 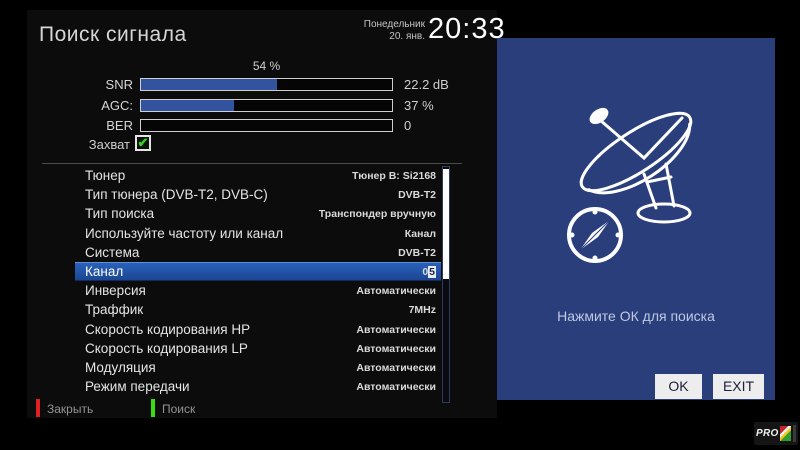 I want to click on signal-meters: SNR 22.2 dB AGC: 37 % BER 0, so click(x=262, y=107).